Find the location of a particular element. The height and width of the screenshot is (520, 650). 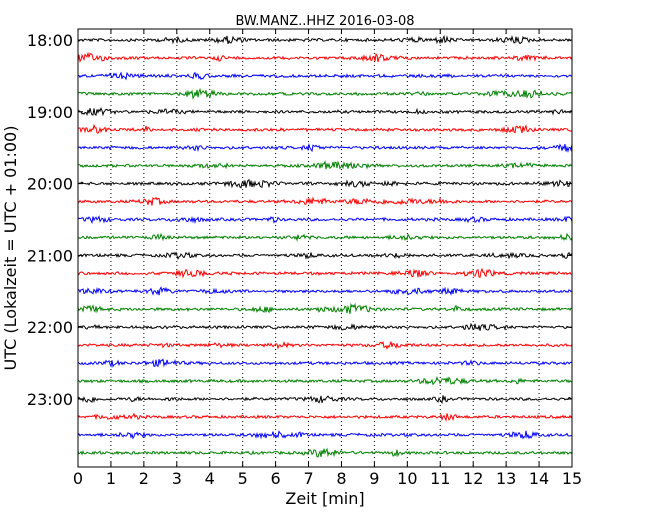

x-tick-label: 7 is located at coordinates (308, 478).